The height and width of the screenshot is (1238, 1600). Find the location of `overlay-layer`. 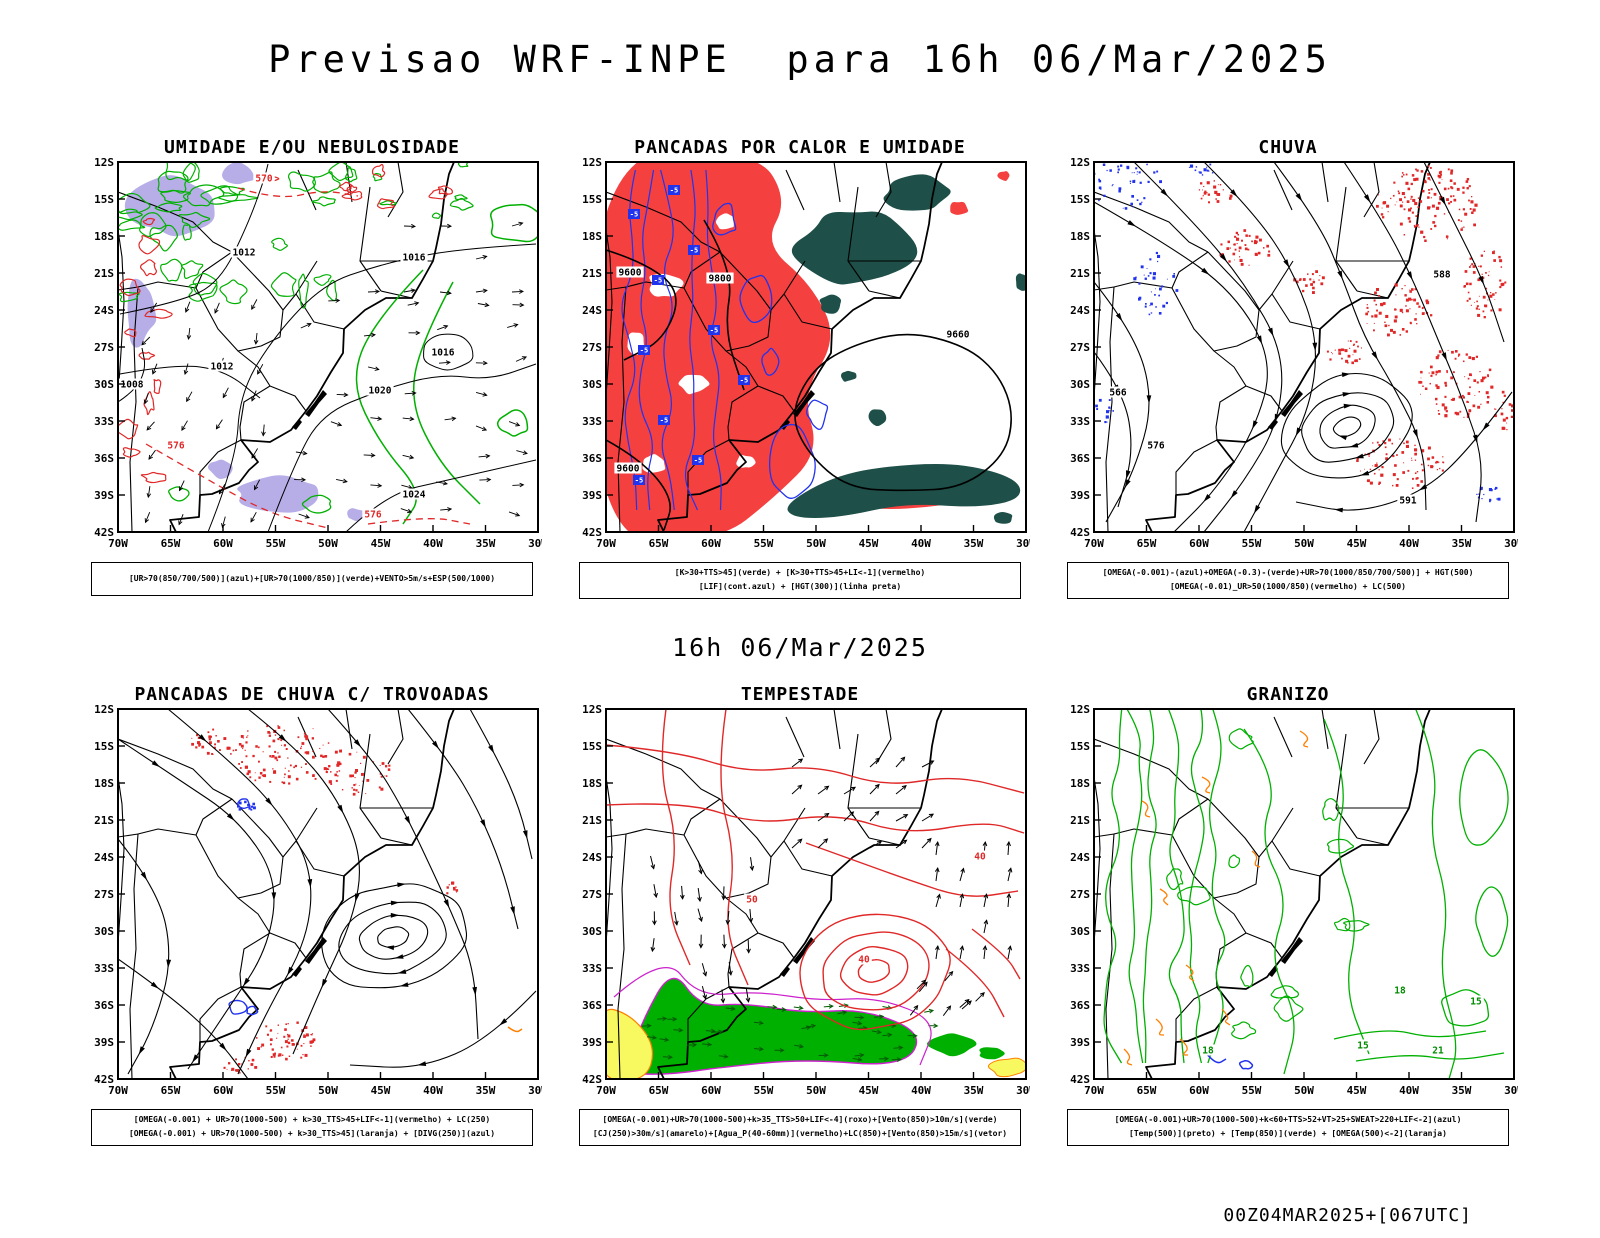

overlay-layer is located at coordinates (327, 894).